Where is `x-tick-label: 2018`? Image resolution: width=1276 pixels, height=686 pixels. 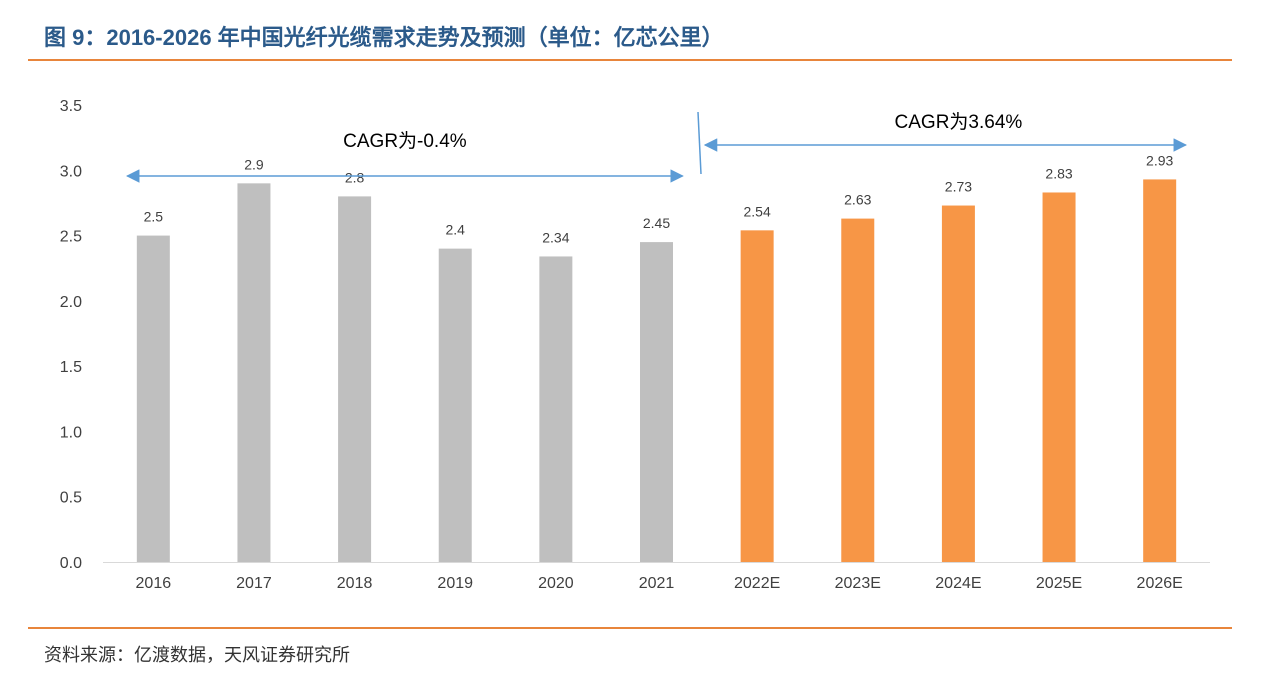
x-tick-label: 2018 is located at coordinates (355, 583).